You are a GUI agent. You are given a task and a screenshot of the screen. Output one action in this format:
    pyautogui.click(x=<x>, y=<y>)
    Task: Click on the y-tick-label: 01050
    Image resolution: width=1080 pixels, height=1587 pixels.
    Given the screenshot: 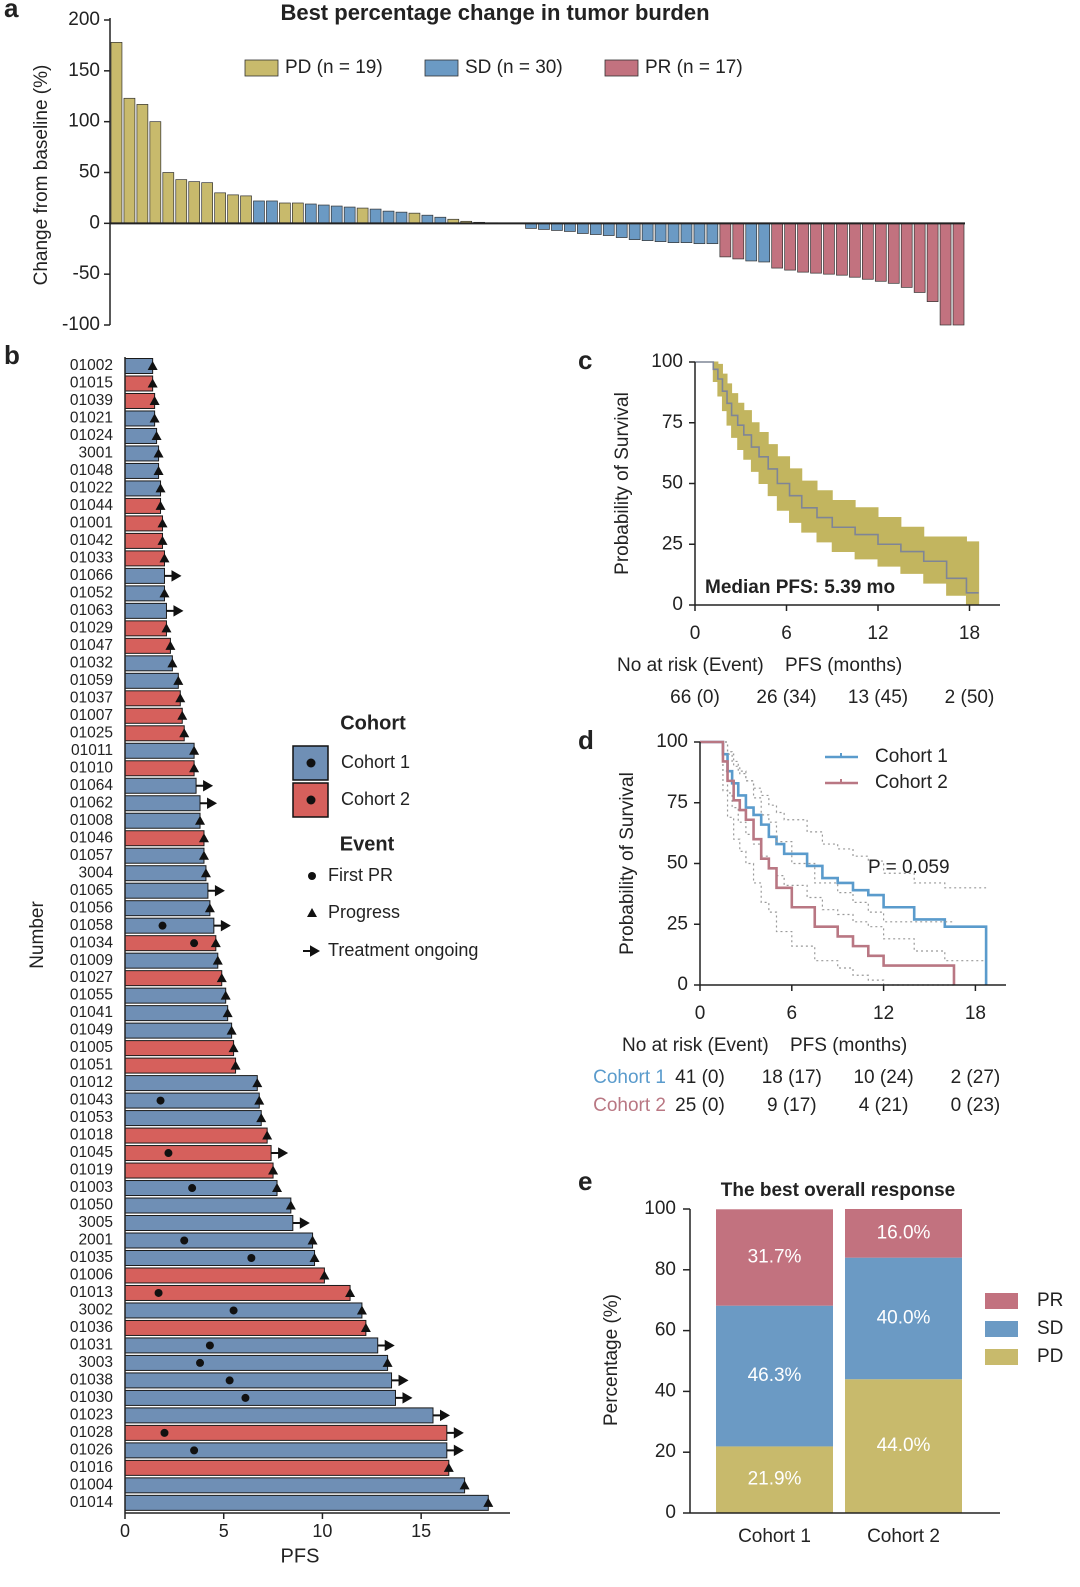 What is the action you would take?
    pyautogui.click(x=91, y=1205)
    